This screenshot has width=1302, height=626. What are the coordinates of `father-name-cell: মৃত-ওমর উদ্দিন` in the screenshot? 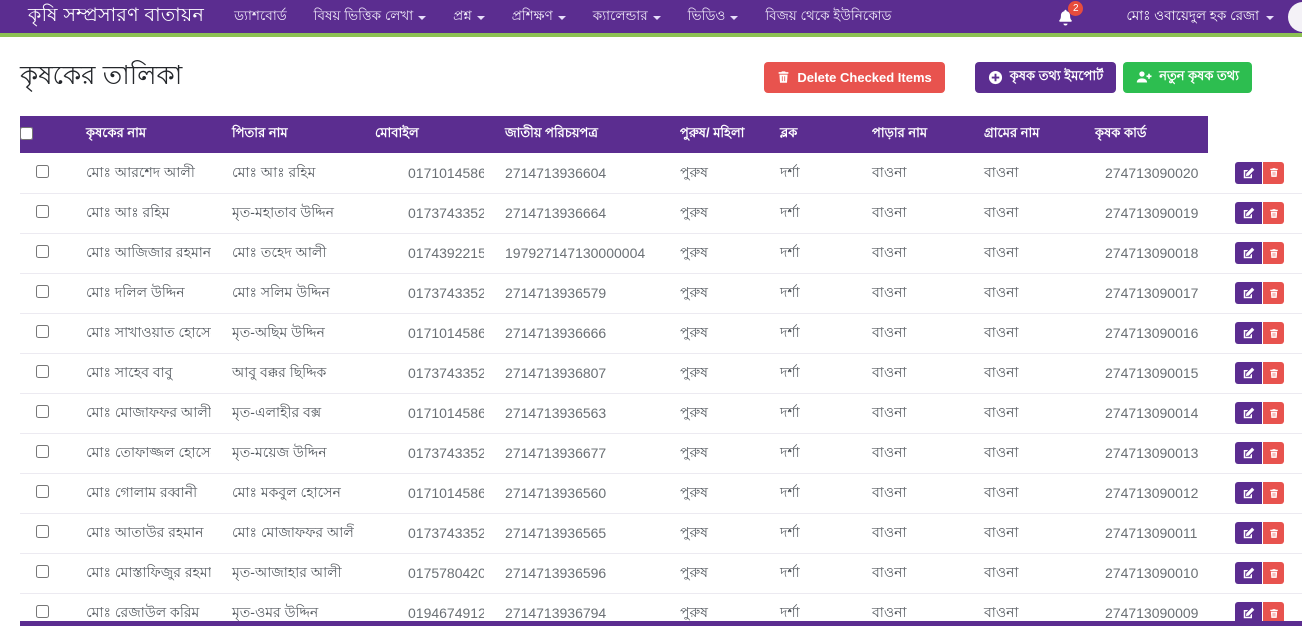 It's located at (282, 609).